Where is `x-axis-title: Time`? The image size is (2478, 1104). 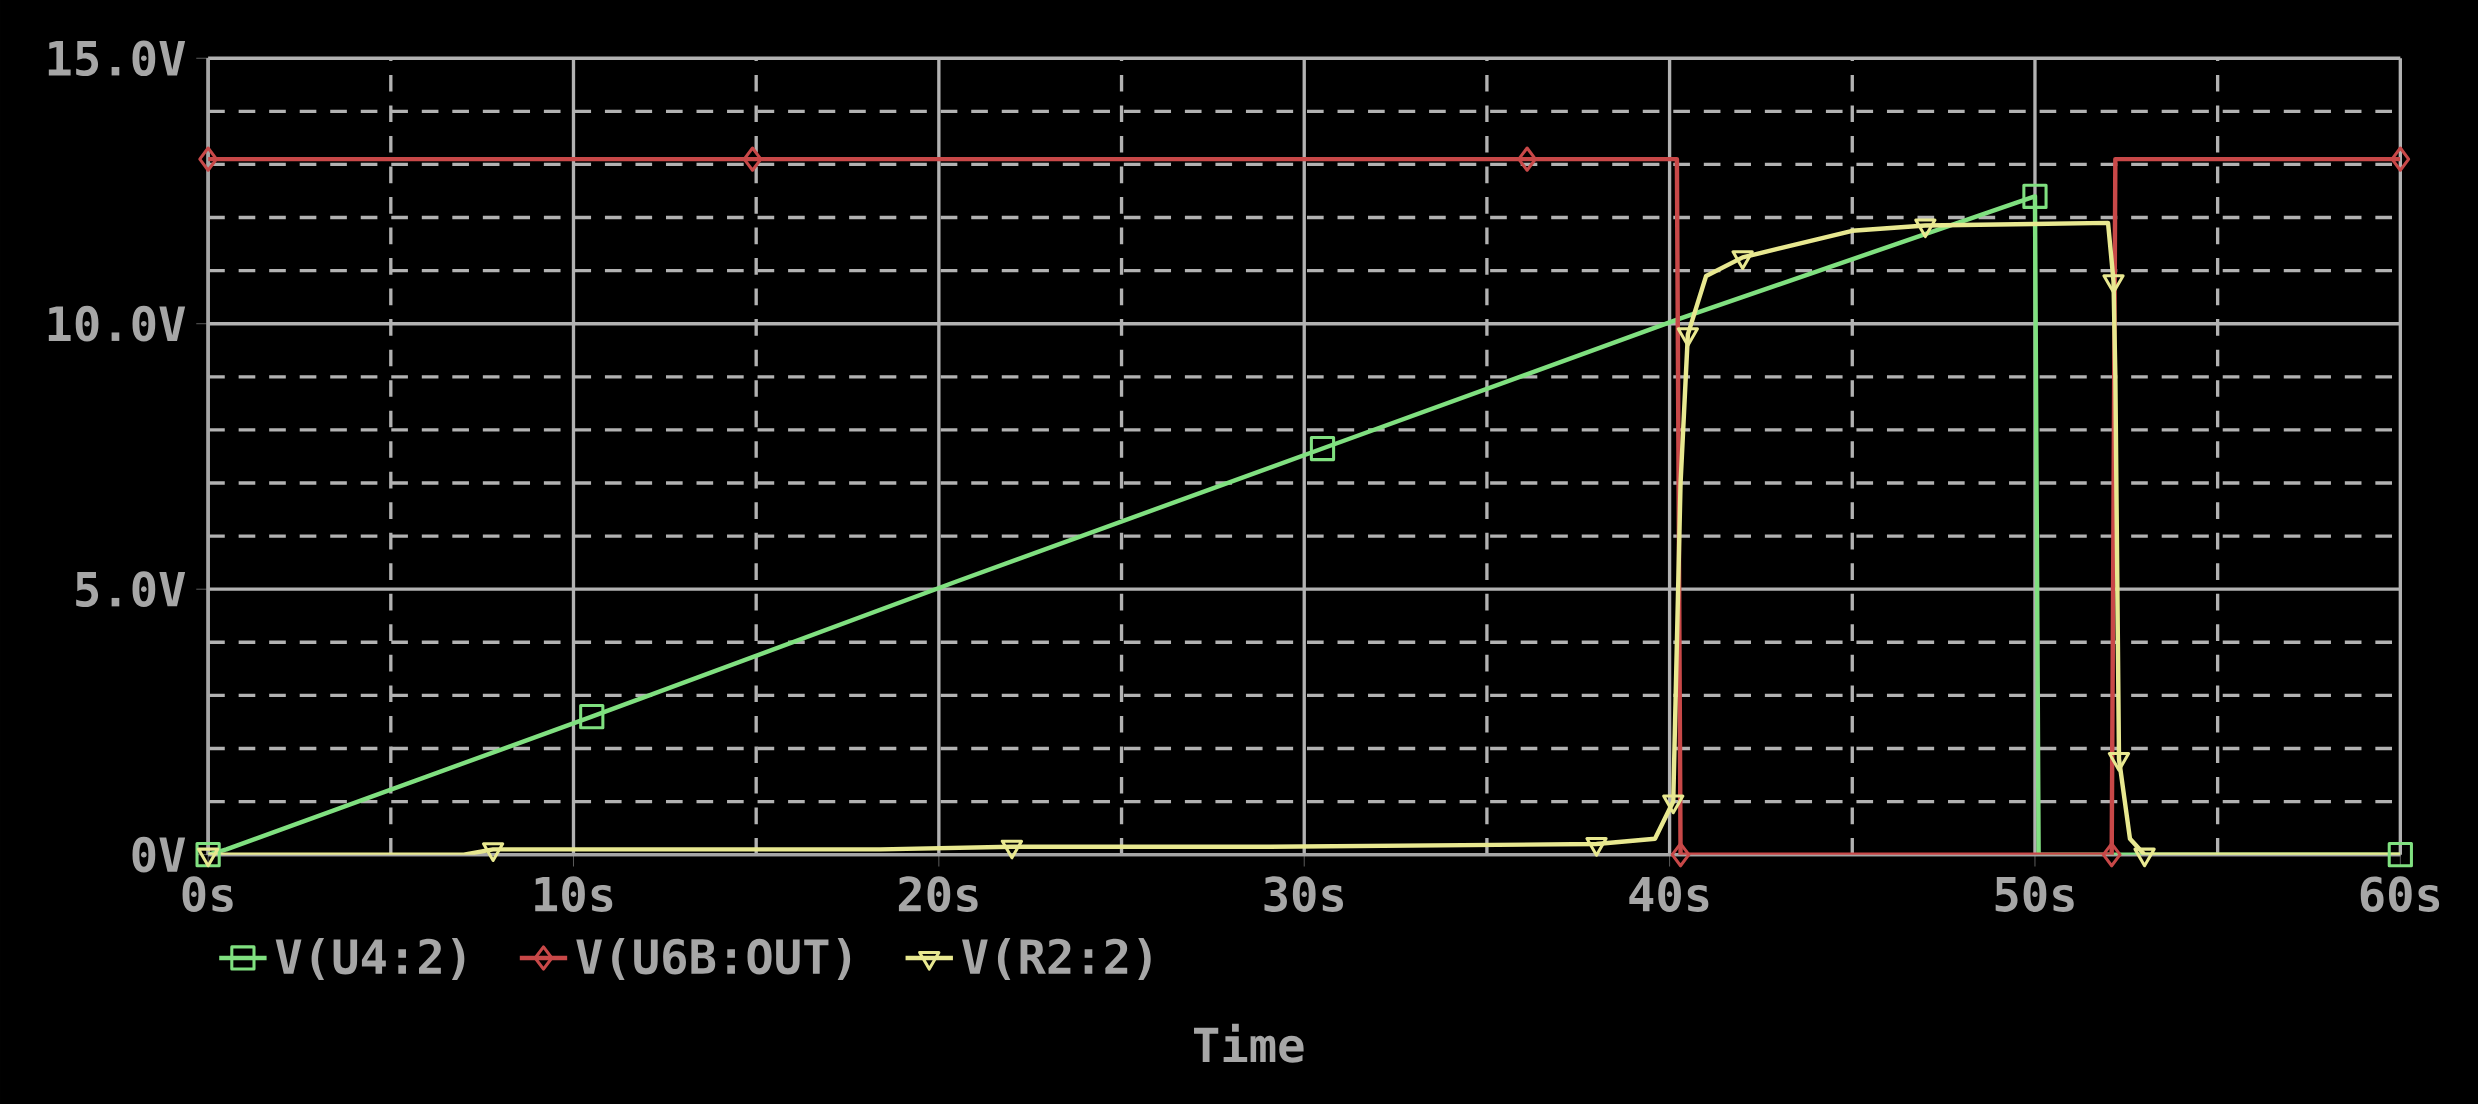 x-axis-title: Time is located at coordinates (1249, 1043).